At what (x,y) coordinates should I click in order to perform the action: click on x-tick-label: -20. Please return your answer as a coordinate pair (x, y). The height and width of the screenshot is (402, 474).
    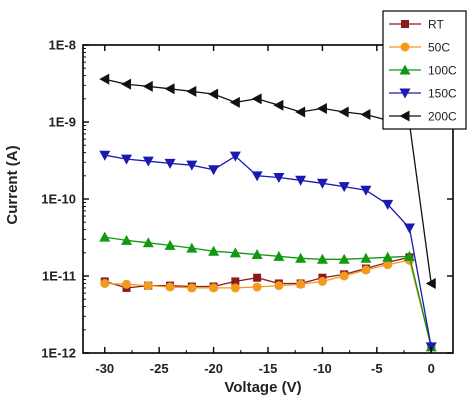
    Looking at the image, I should click on (213, 368).